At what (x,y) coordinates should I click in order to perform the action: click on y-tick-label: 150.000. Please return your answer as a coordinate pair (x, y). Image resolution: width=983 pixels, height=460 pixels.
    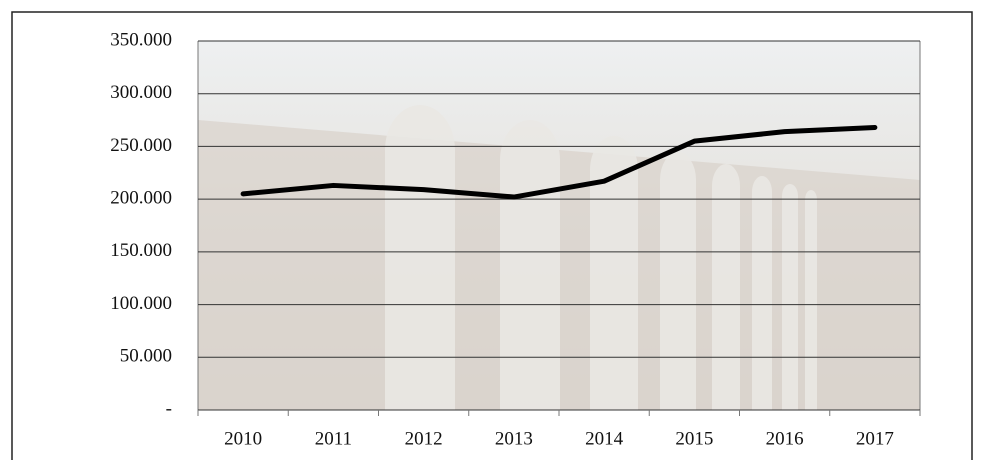
    Looking at the image, I should click on (141, 250).